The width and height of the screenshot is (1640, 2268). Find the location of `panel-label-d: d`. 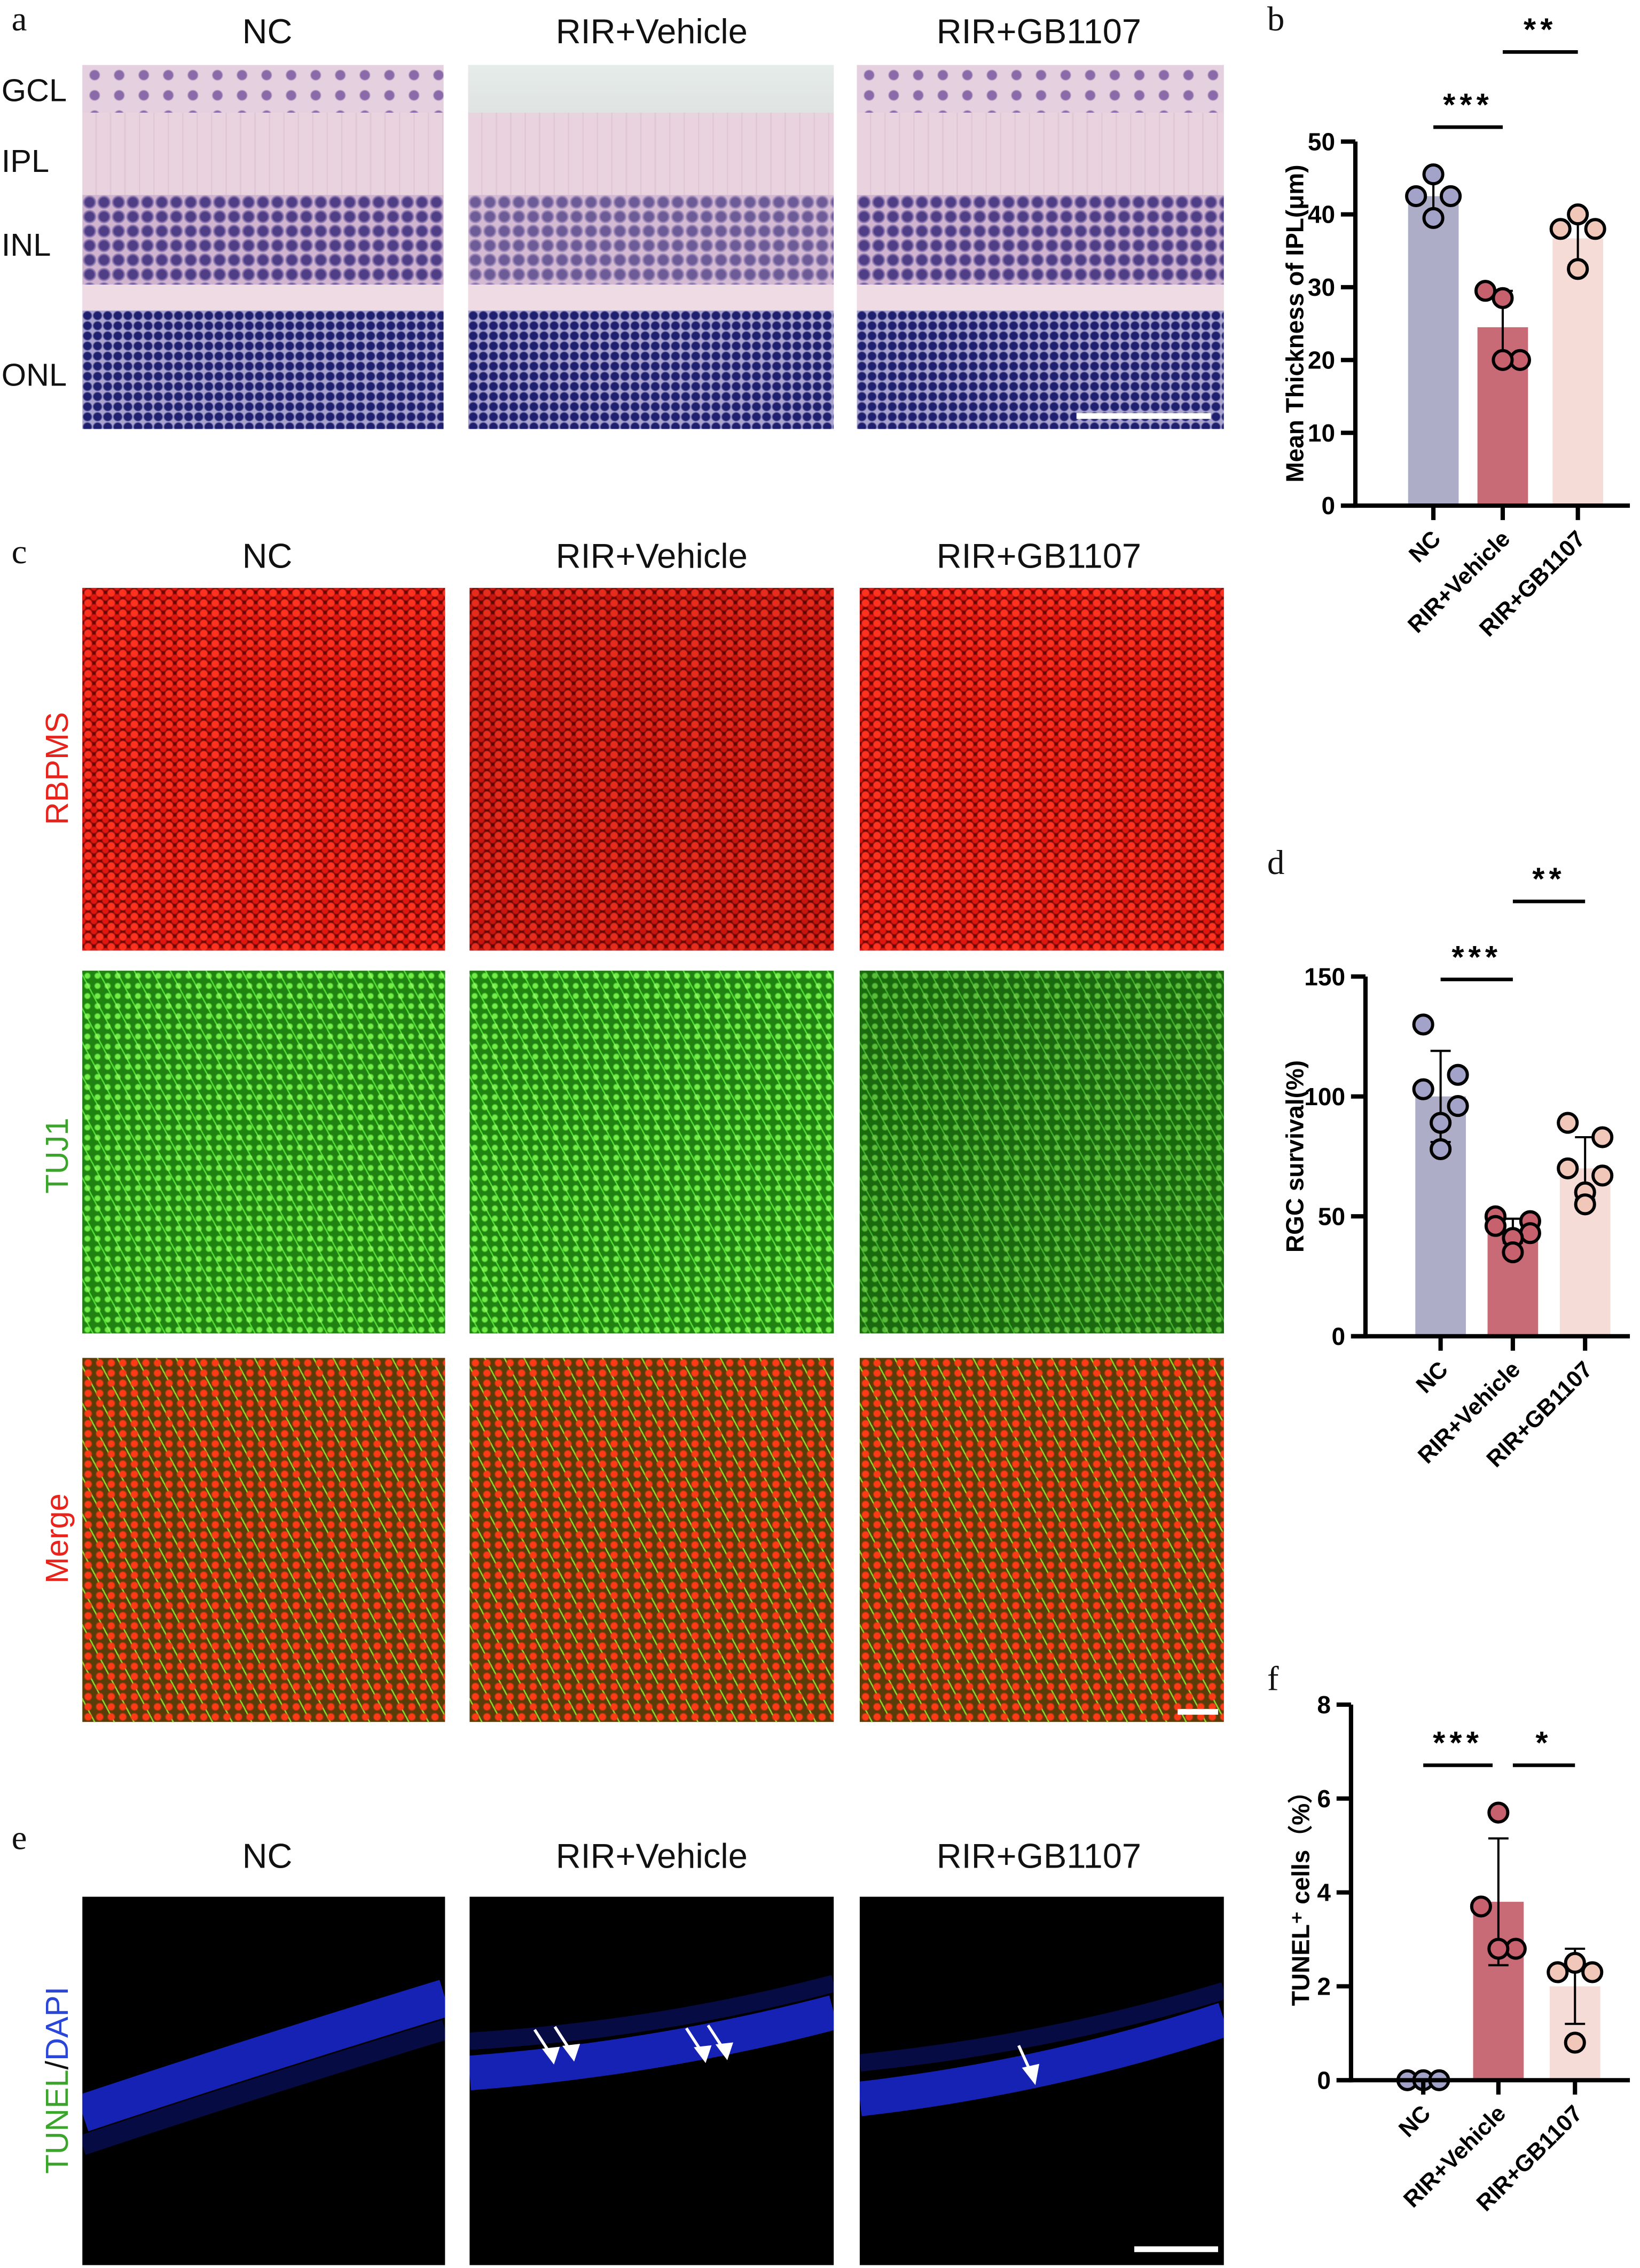

panel-label-d: d is located at coordinates (1276, 864).